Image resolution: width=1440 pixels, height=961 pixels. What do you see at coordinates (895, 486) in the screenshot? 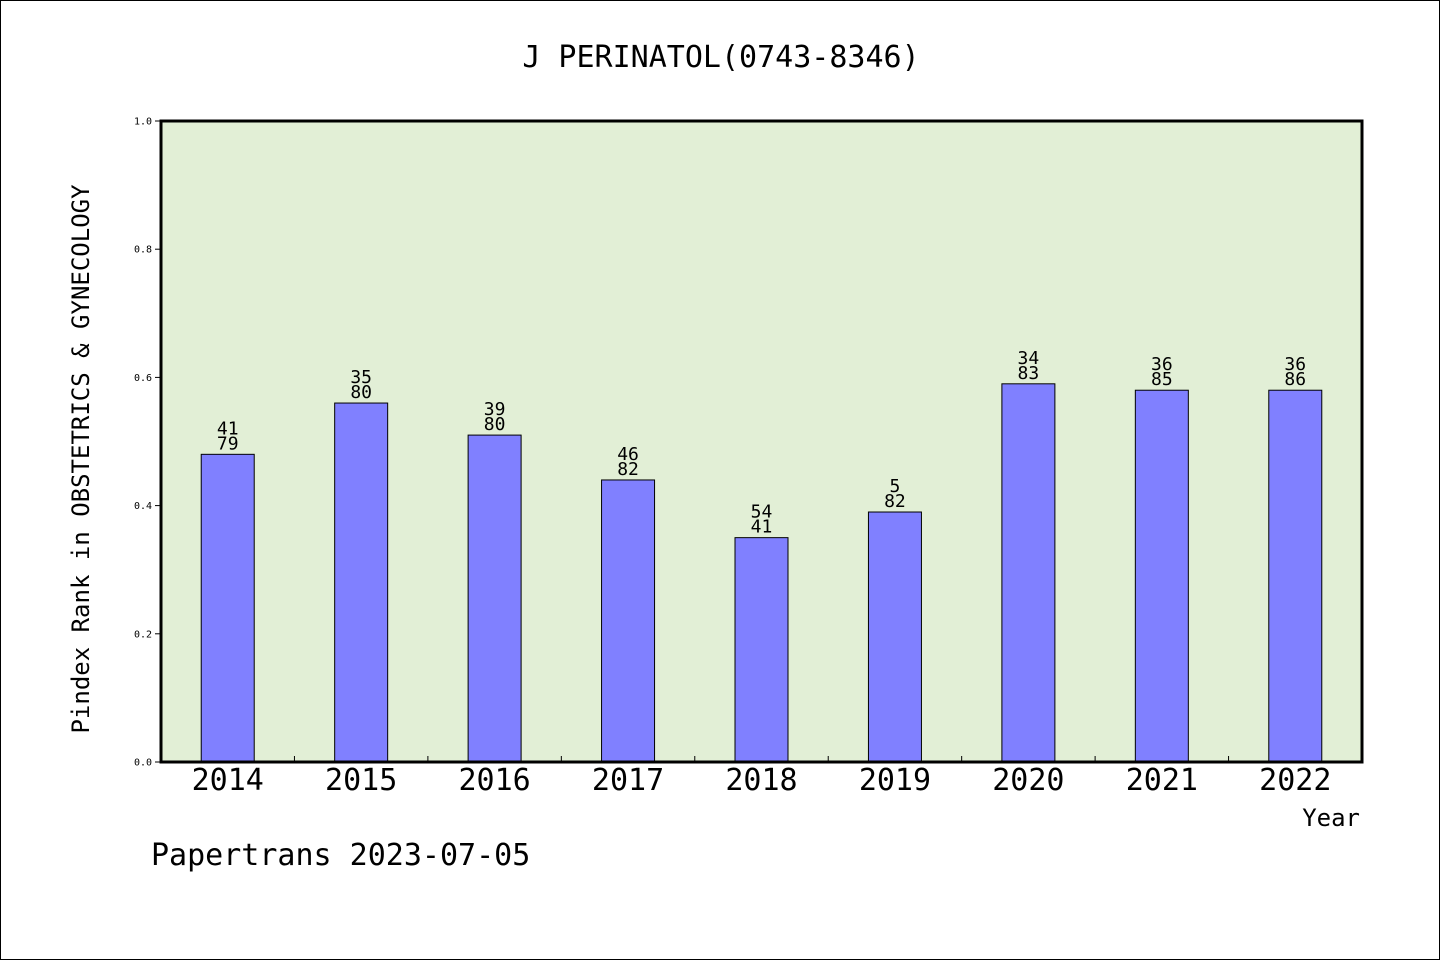
I see `bar-label-top: 5` at bounding box center [895, 486].